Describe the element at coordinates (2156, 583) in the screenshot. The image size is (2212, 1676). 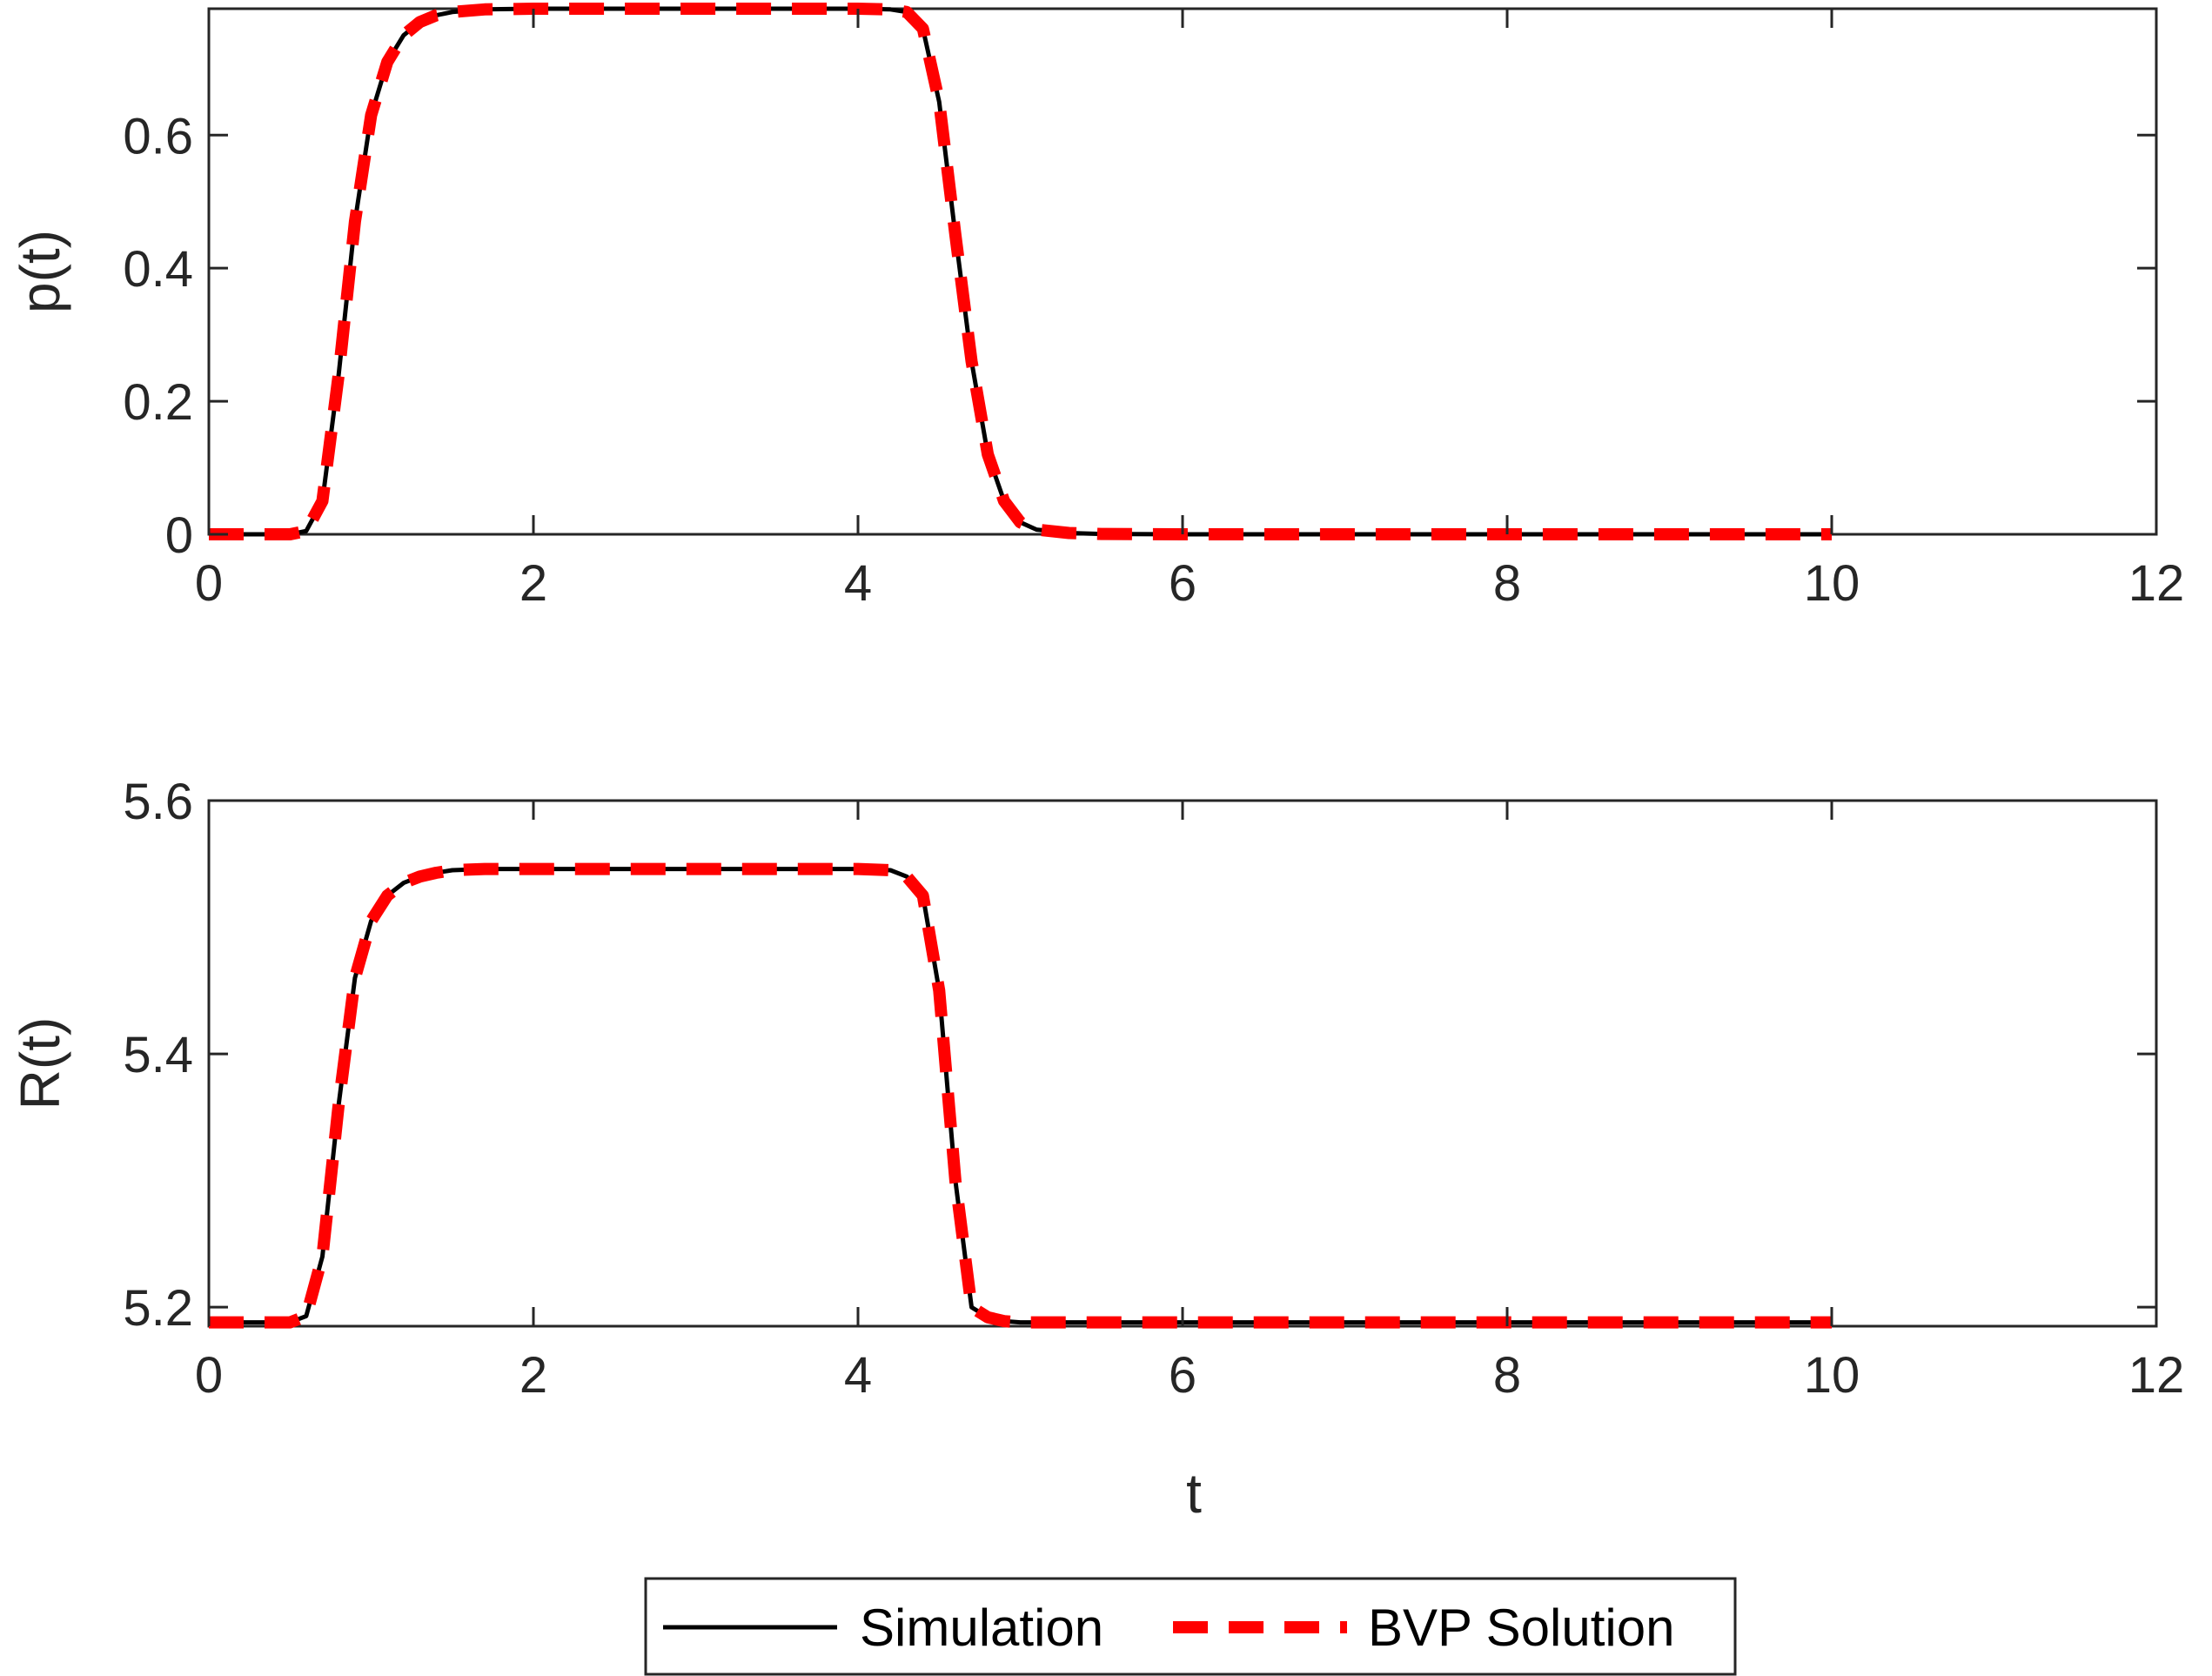
I see `xtick-label-p: 12` at that location.